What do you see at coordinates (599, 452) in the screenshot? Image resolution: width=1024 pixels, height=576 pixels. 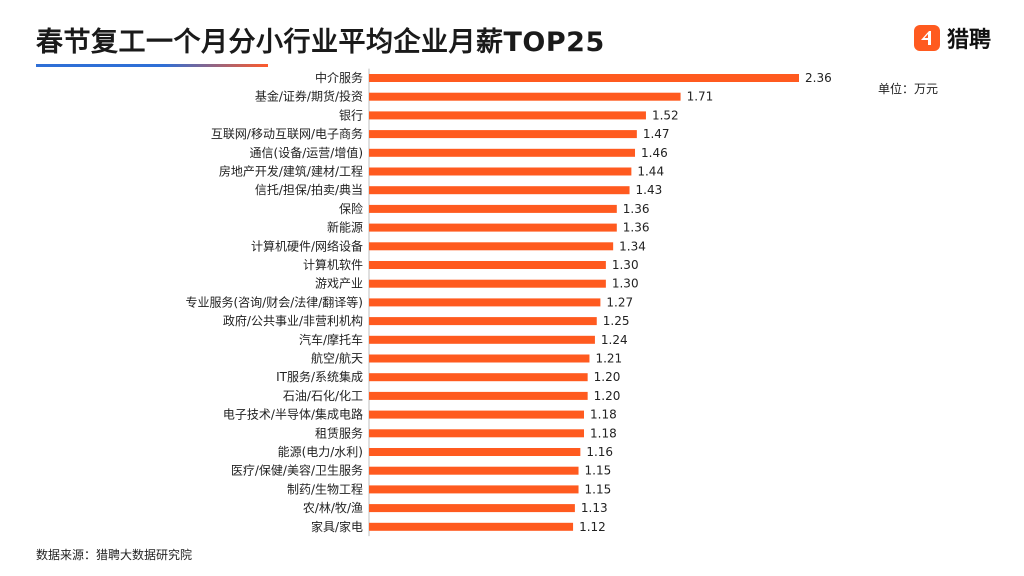 I see `value-label: 1.16` at bounding box center [599, 452].